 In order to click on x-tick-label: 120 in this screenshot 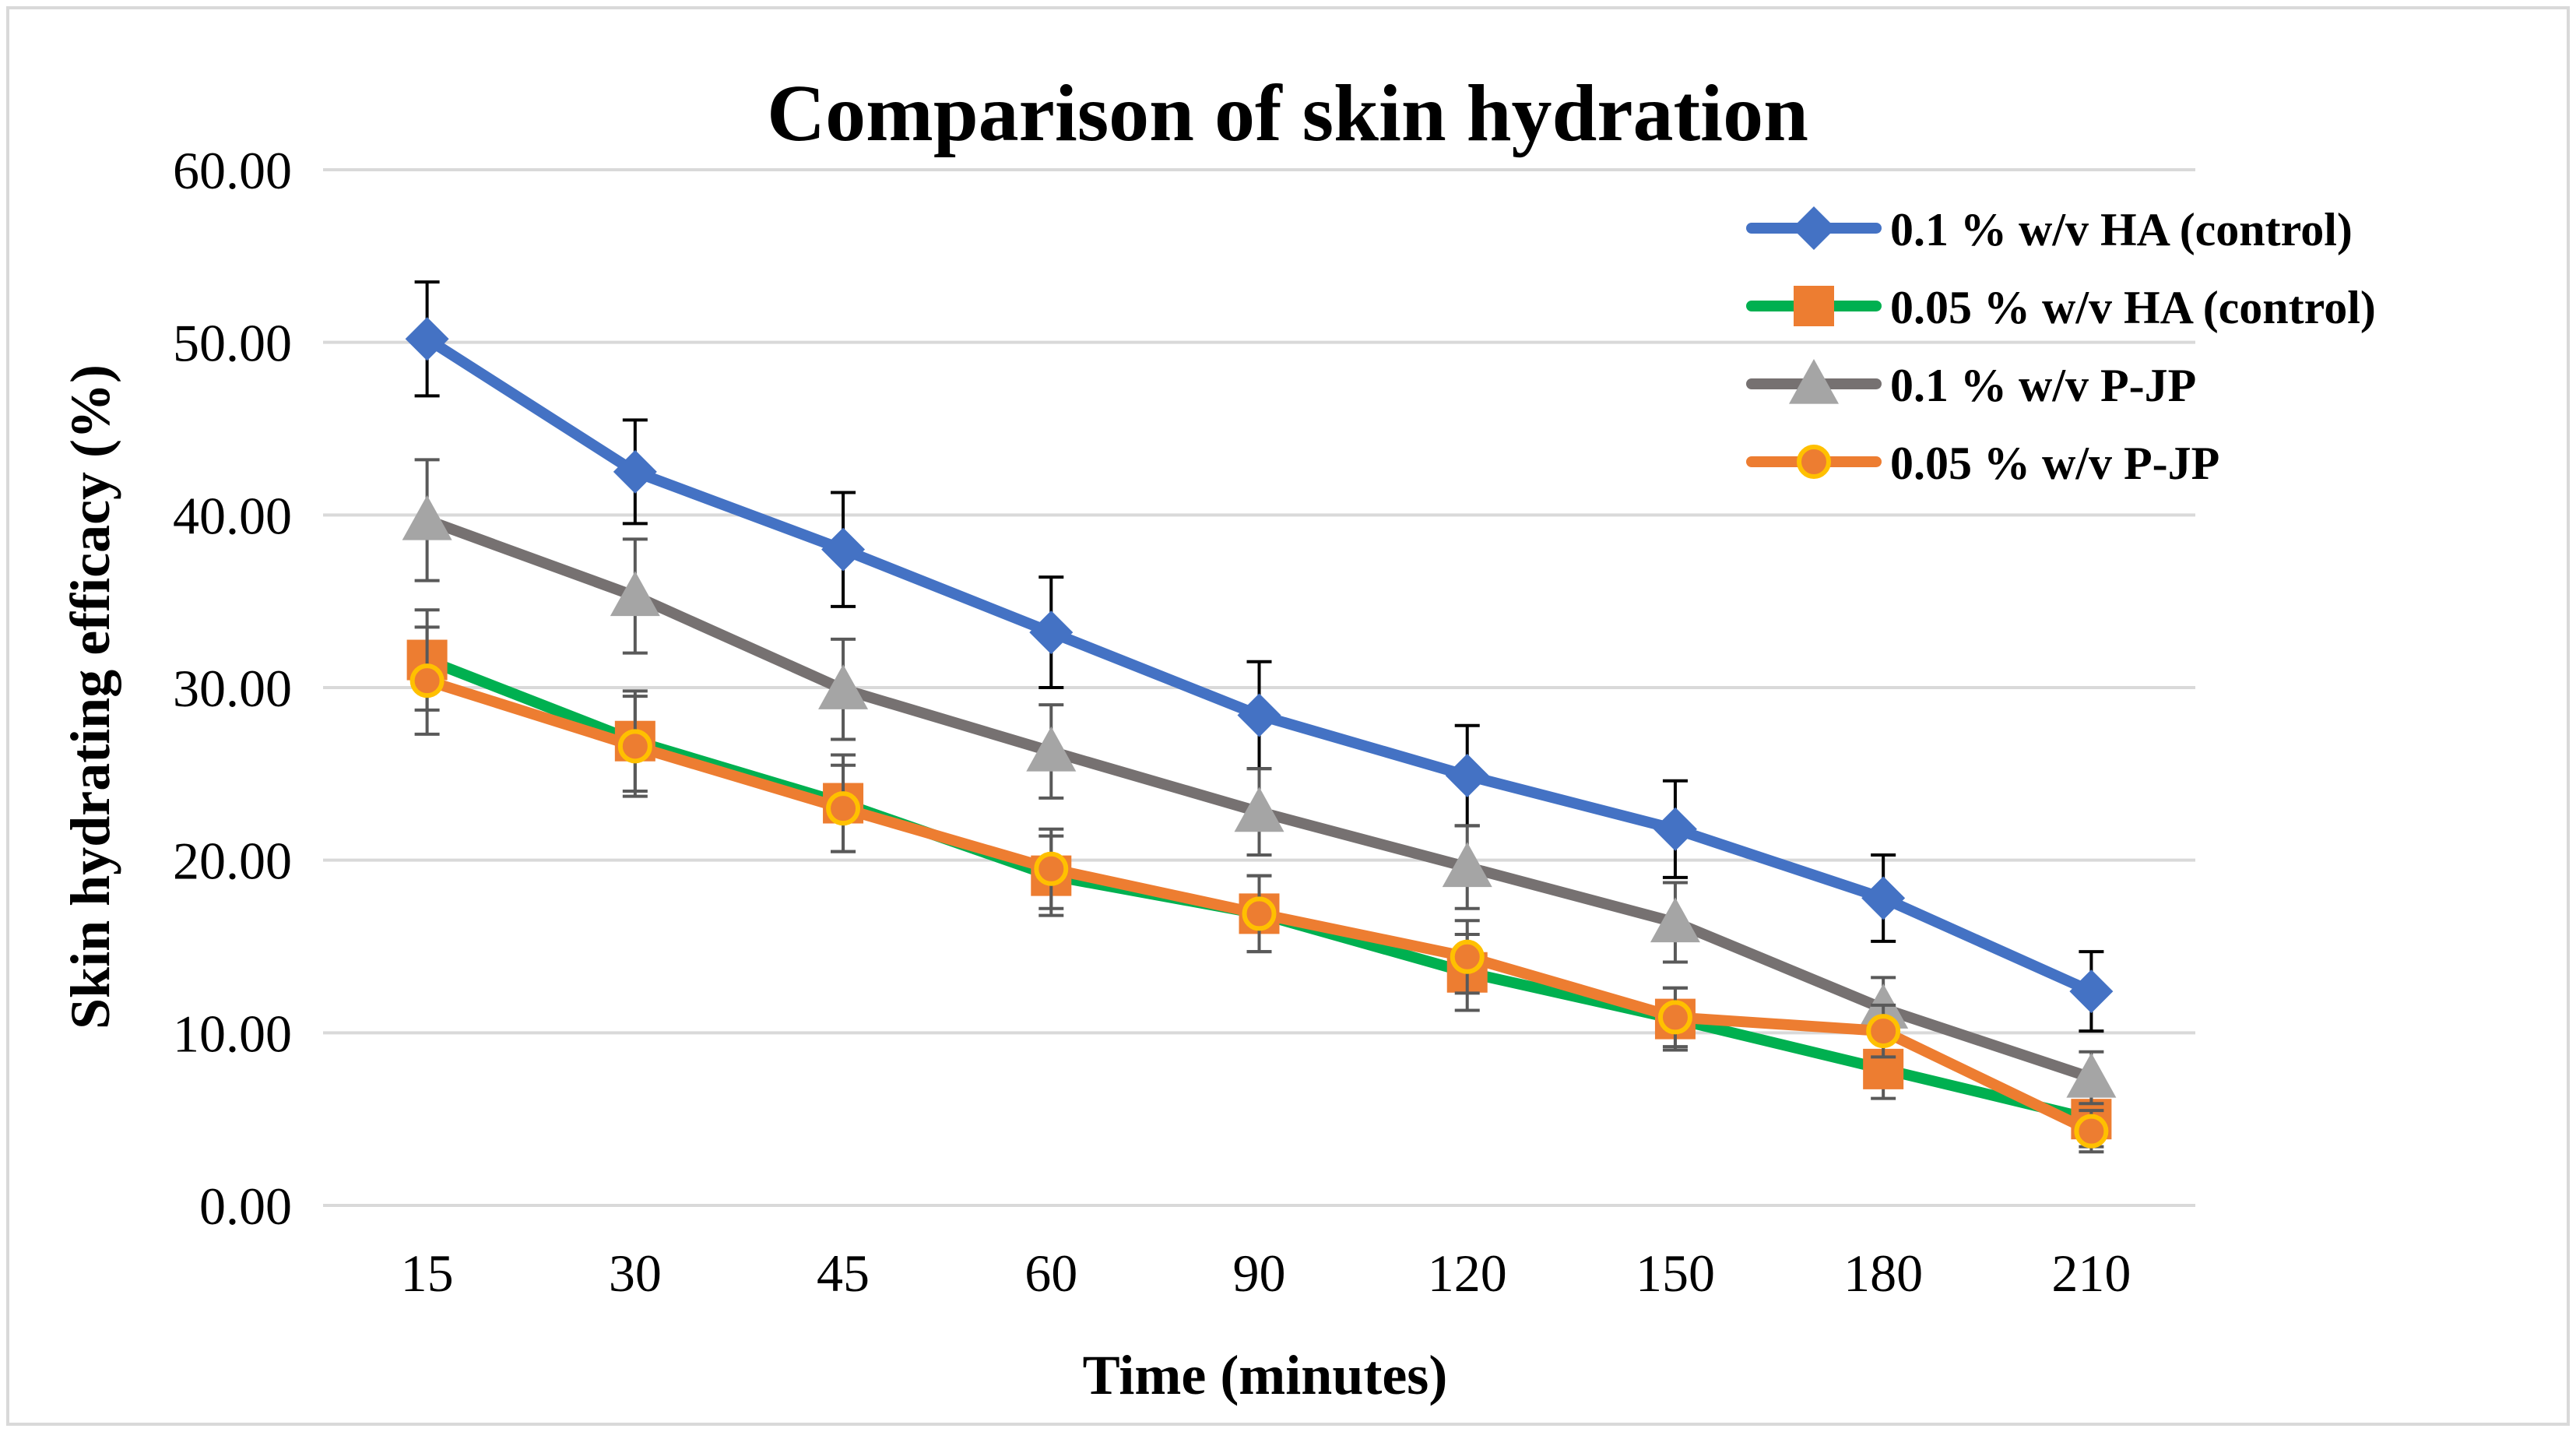, I will do `click(1467, 1273)`.